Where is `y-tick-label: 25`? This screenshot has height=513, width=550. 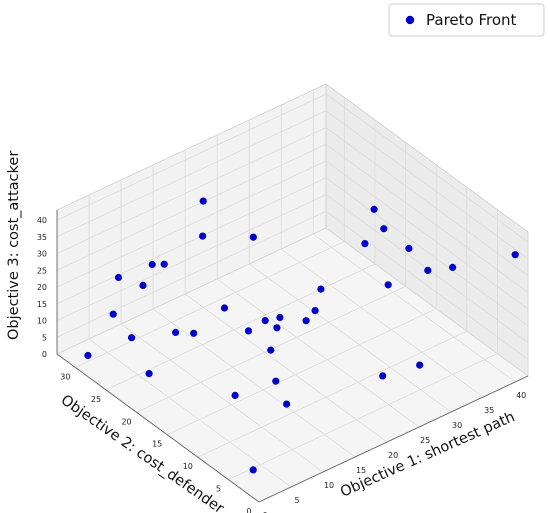
y-tick-label: 25 is located at coordinates (96, 399).